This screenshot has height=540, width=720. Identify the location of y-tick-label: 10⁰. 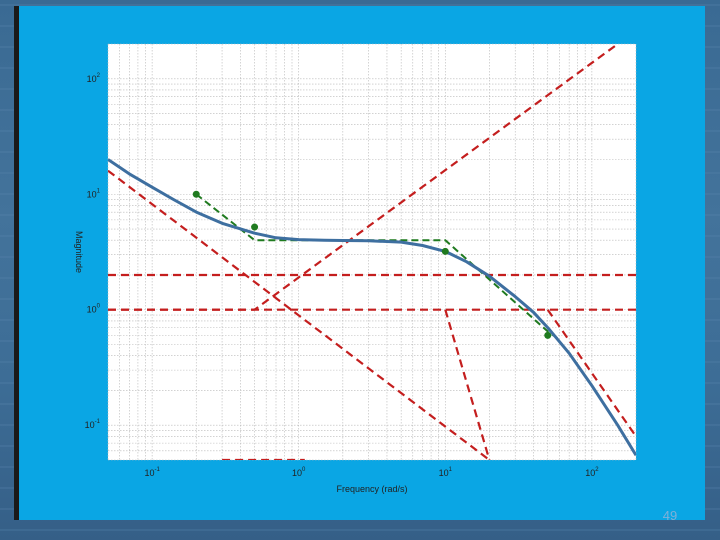
(94, 309).